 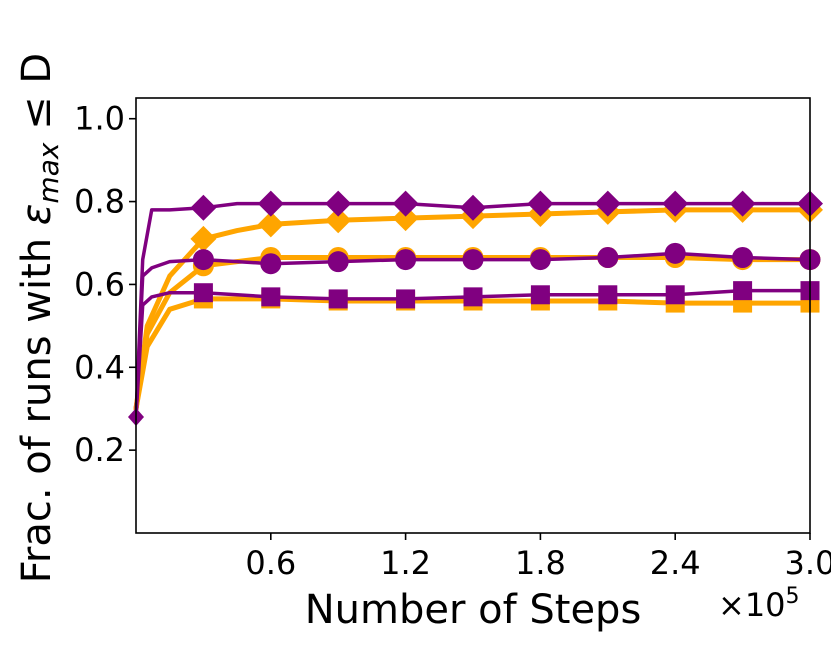 What do you see at coordinates (99, 450) in the screenshot?
I see `y-tick-label: 0.2` at bounding box center [99, 450].